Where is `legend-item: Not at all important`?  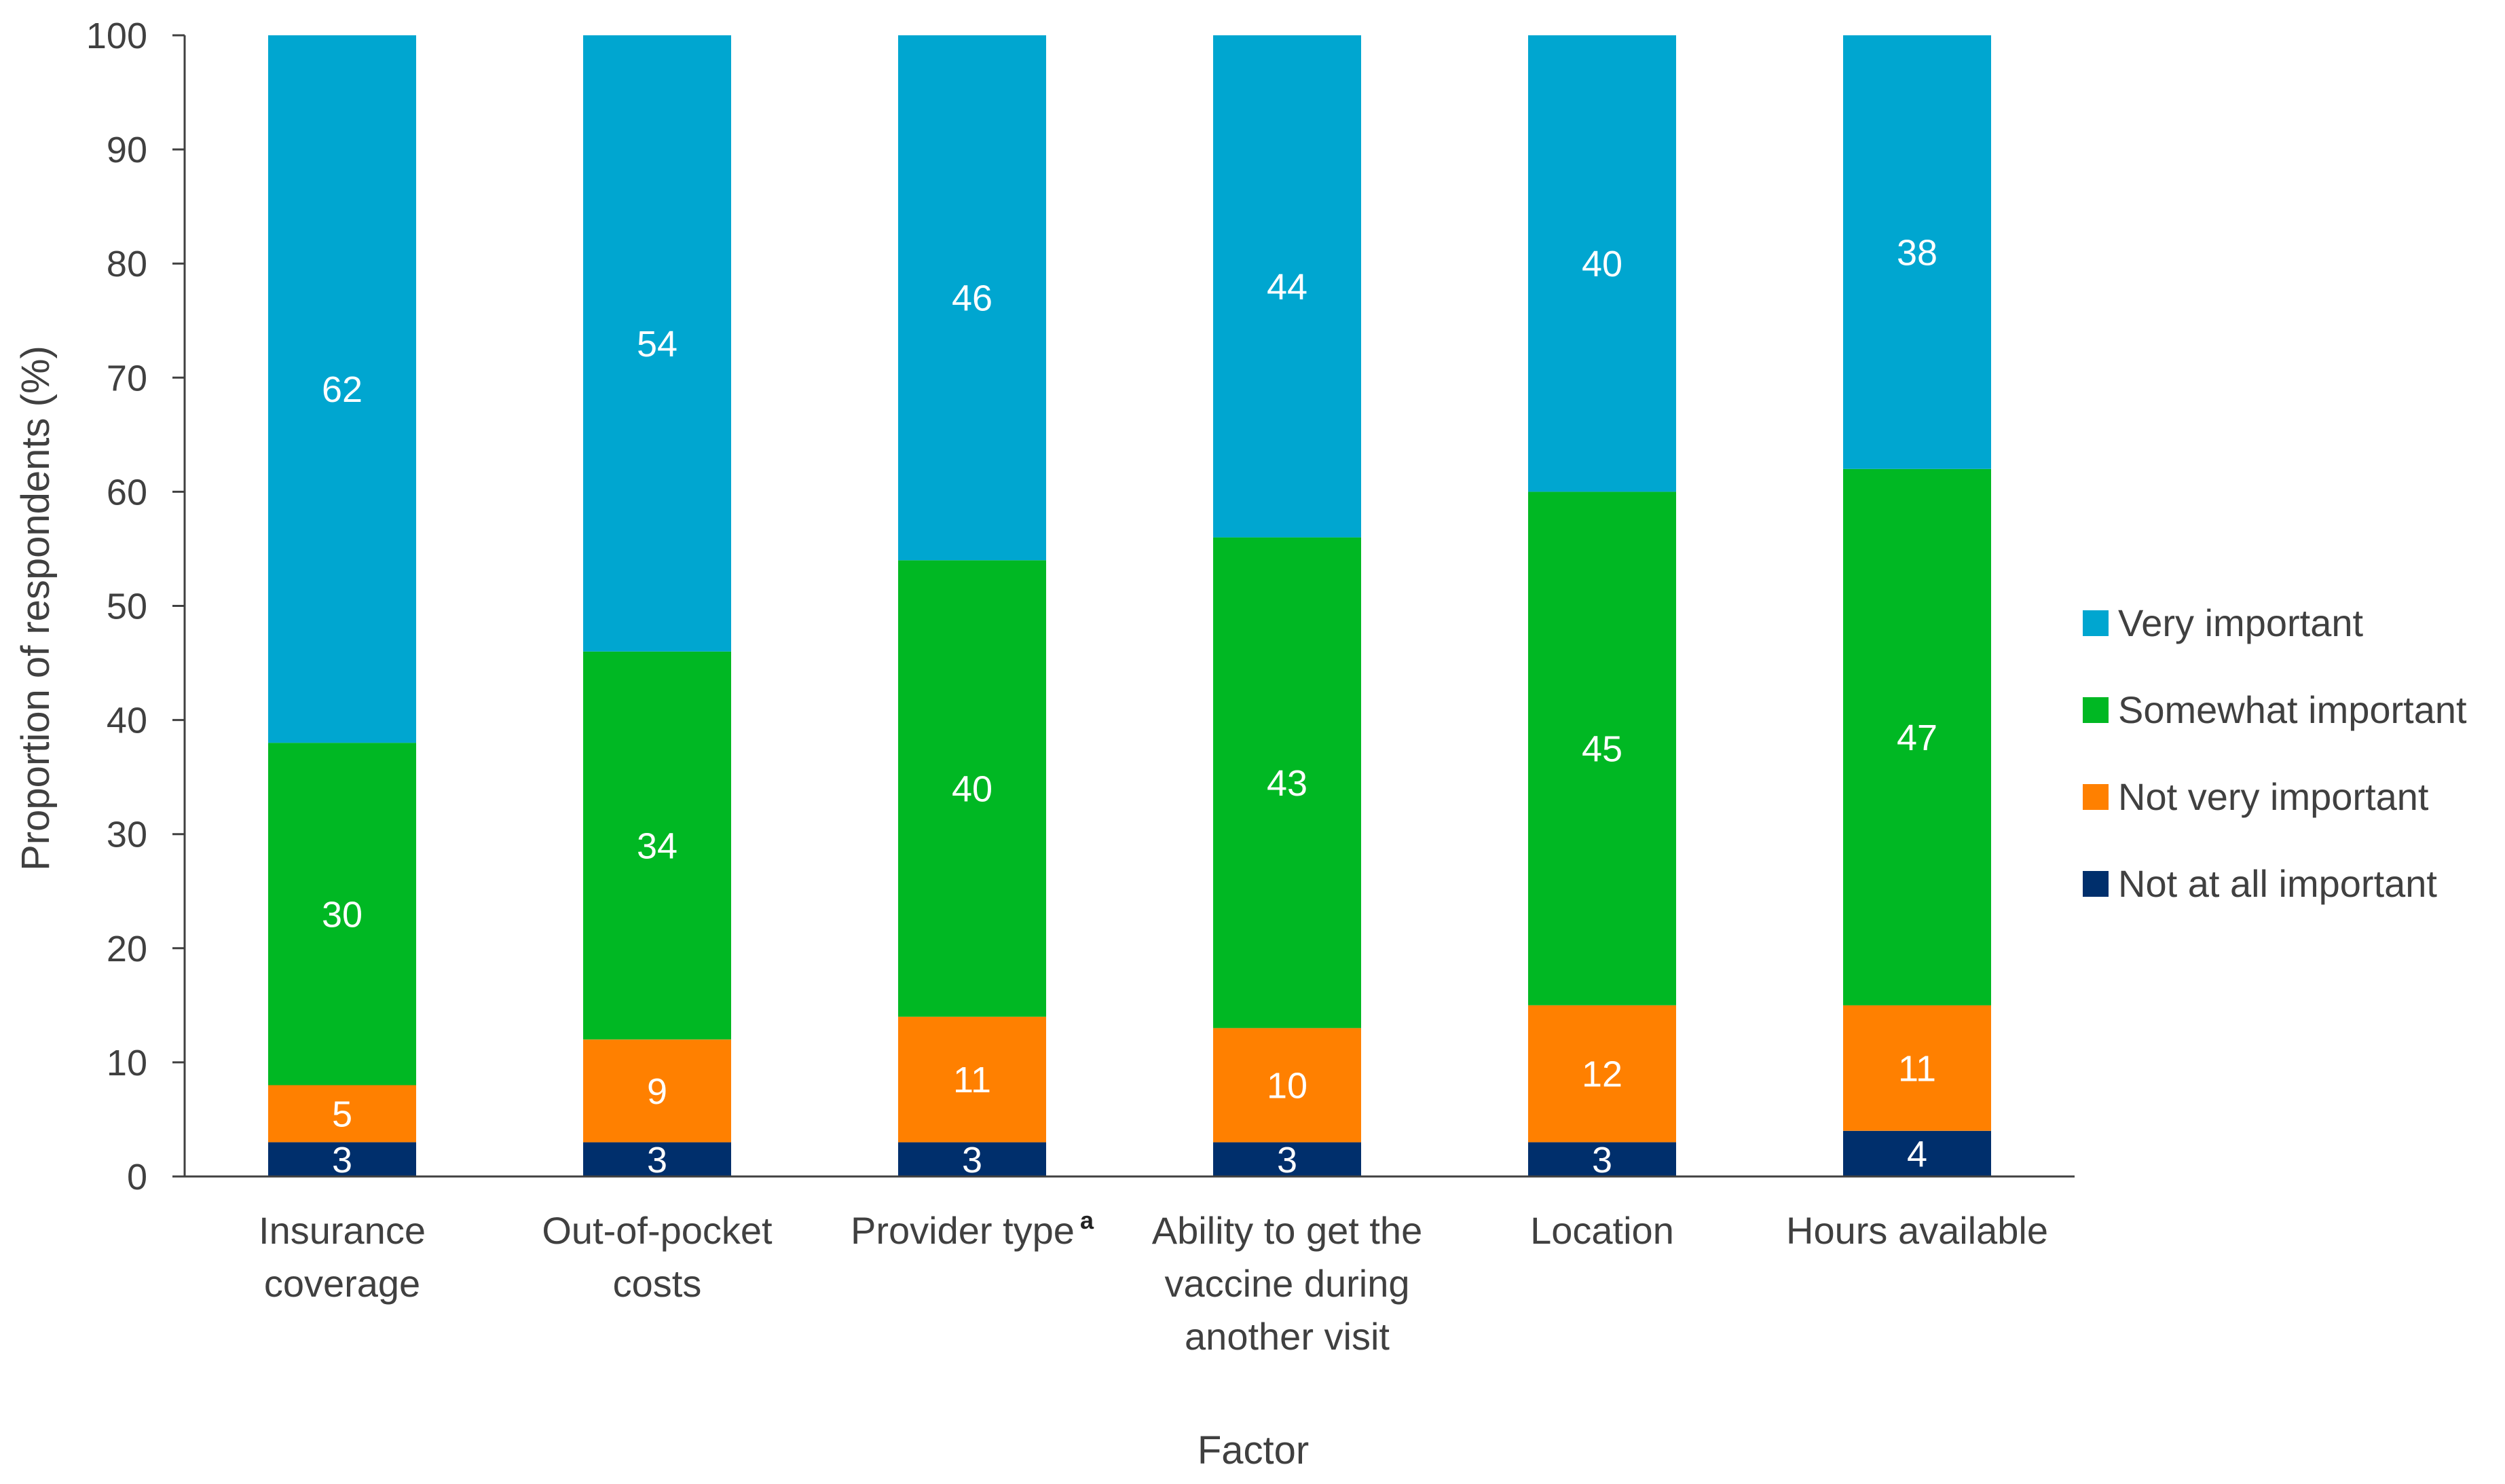
legend-item: Not at all important is located at coordinates (2260, 883).